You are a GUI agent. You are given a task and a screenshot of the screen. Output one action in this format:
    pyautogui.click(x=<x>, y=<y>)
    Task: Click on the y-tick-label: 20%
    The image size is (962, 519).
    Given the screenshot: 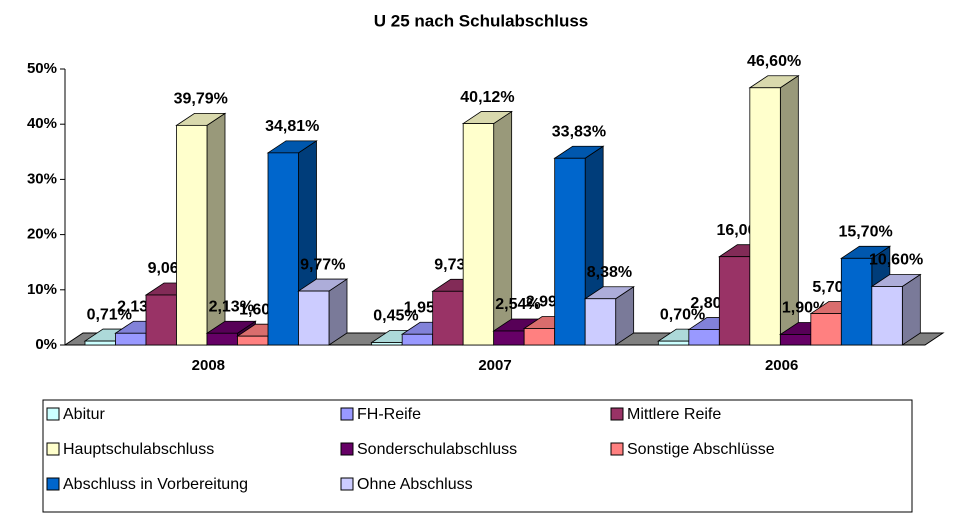 What is the action you would take?
    pyautogui.click(x=42, y=234)
    